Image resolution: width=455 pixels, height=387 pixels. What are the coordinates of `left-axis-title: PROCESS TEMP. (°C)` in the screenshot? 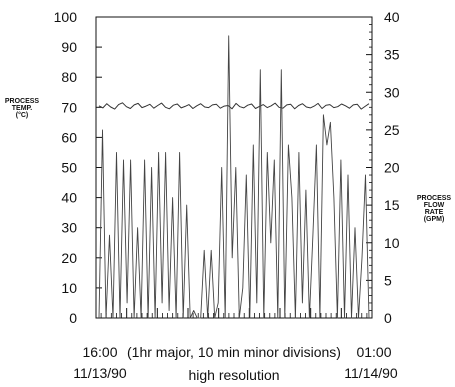 It's located at (22, 108).